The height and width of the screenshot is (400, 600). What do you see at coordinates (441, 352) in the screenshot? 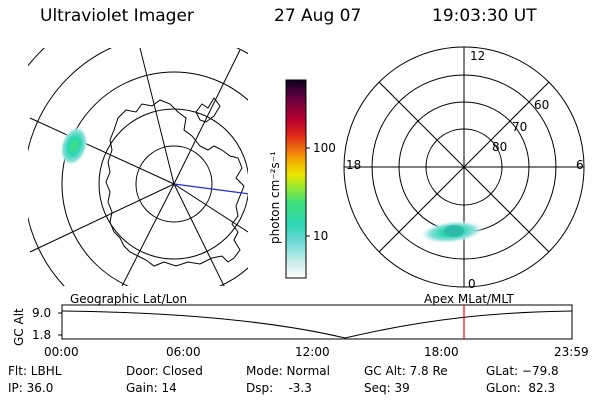
I see `timeline-x-tick-1800: 18:00` at bounding box center [441, 352].